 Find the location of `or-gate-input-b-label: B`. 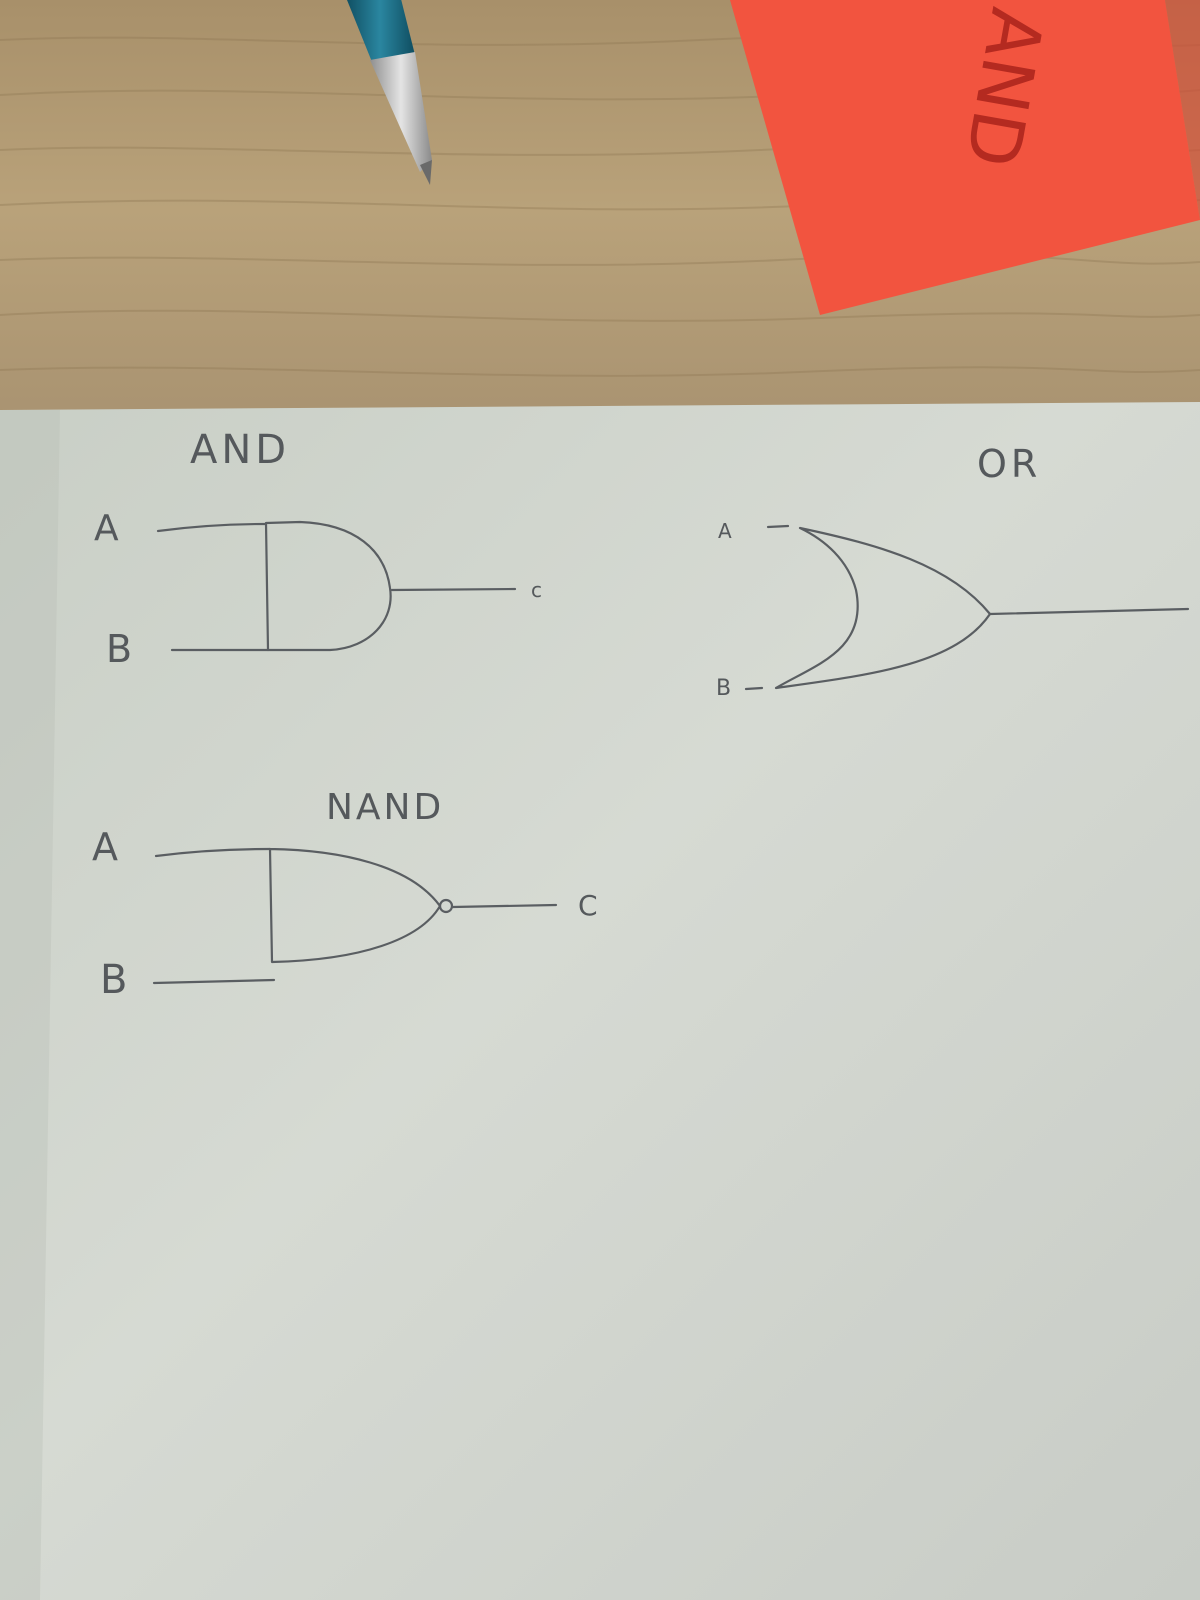

or-gate-input-b-label: B is located at coordinates (723, 688).